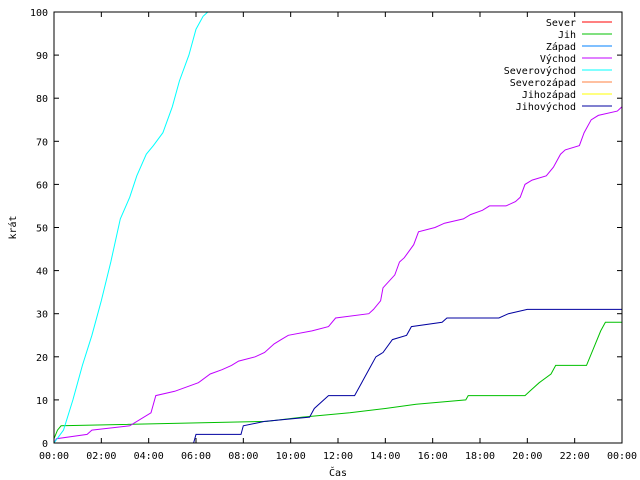 Image resolution: width=640 pixels, height=480 pixels. What do you see at coordinates (42, 358) in the screenshot?
I see `y-tick-label: 20` at bounding box center [42, 358].